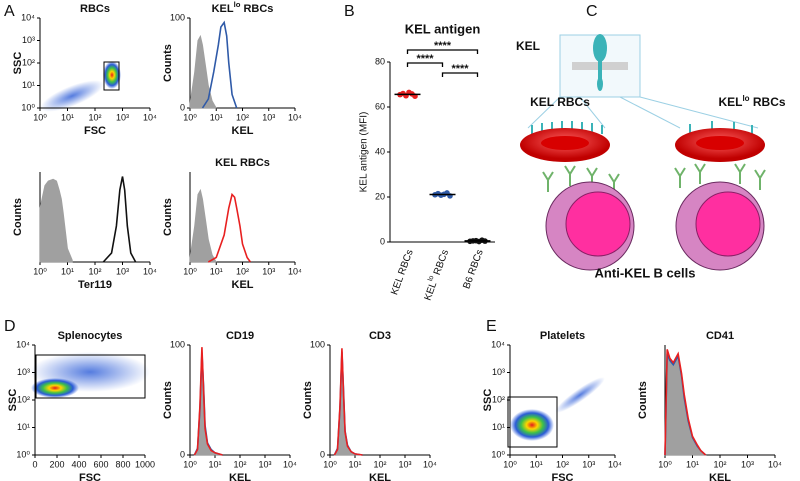  What do you see at coordinates (237, 4) in the screenshot?
I see `label-part: lo` at bounding box center [237, 4].